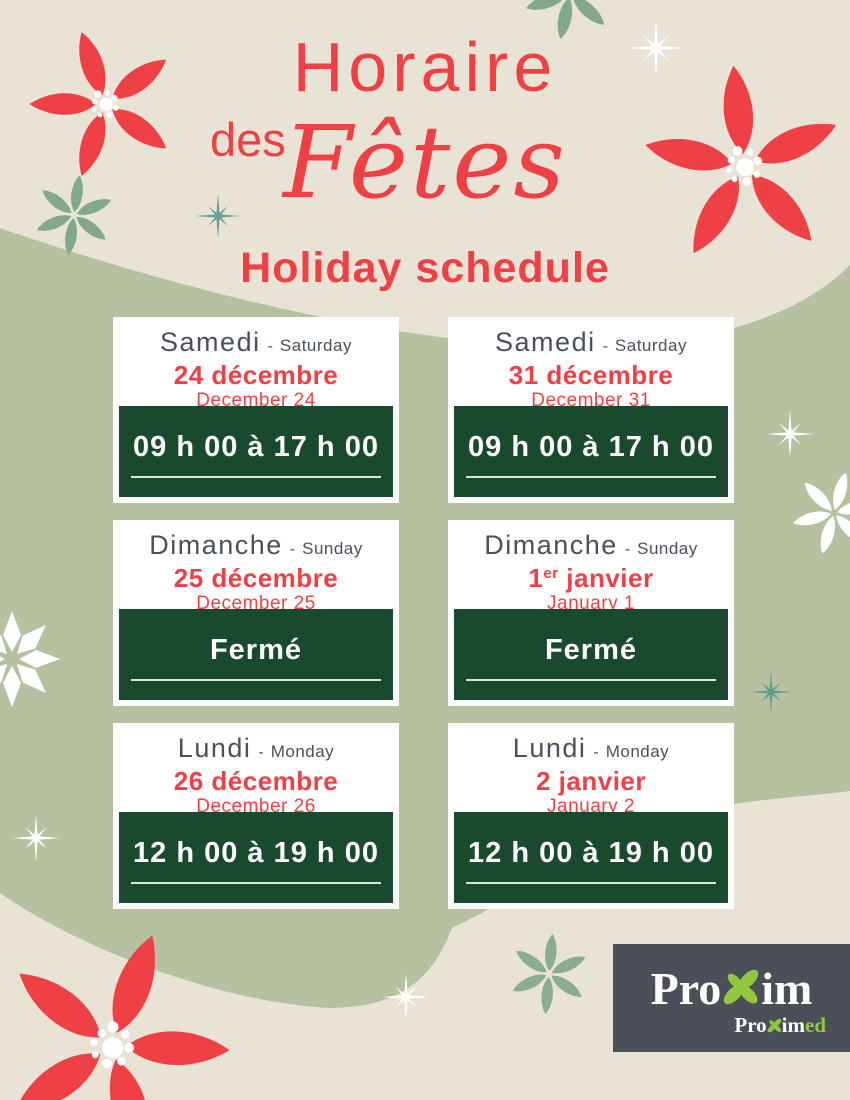 This screenshot has height=1100, width=850. I want to click on proxim-logo-box: Pro im Pro, so click(731, 998).